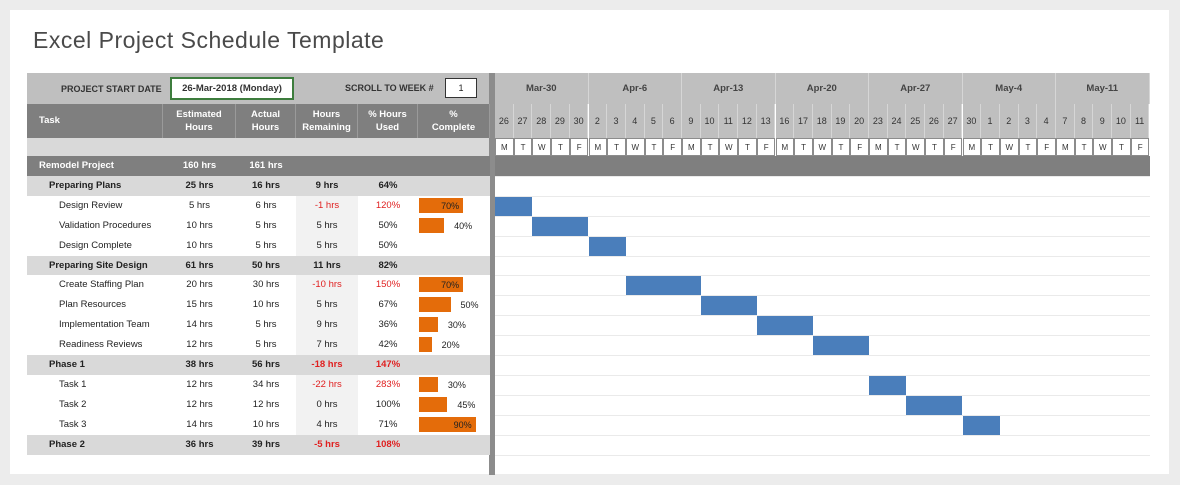 This screenshot has height=485, width=1180. I want to click on day-number: 2, so click(598, 121).